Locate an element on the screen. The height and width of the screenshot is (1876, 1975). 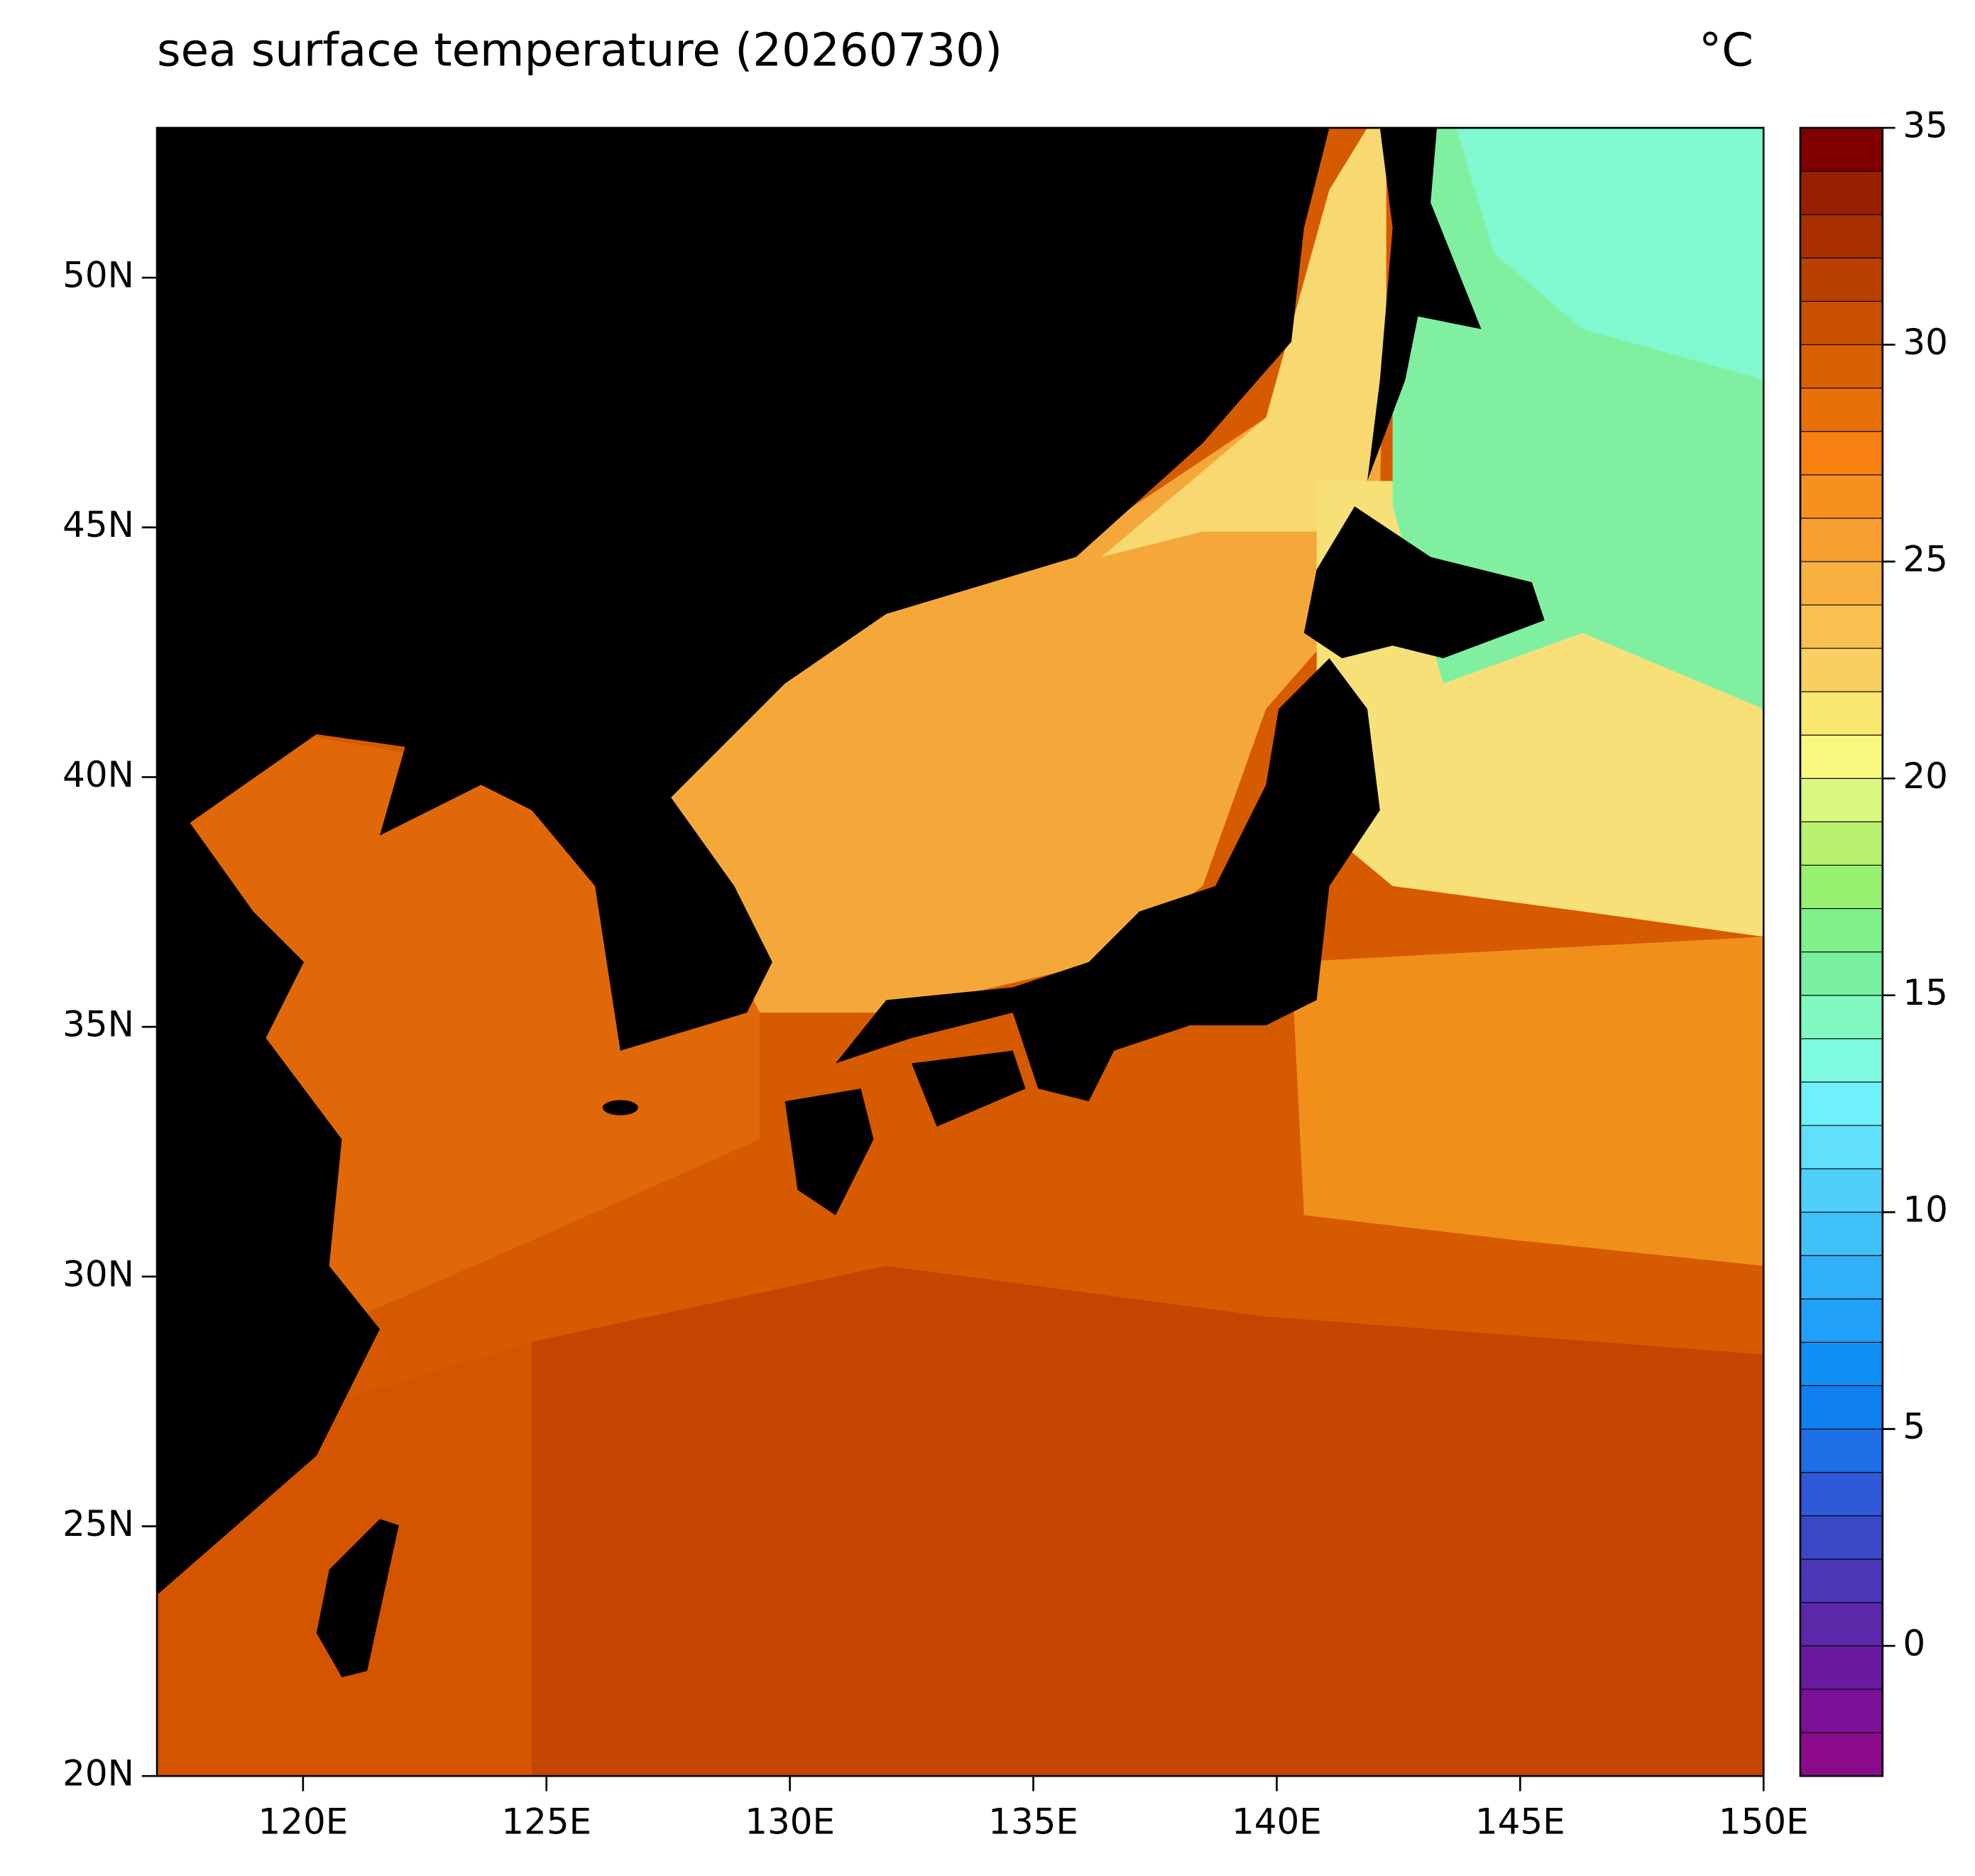
y-tick-label: 20N is located at coordinates (98, 1774).